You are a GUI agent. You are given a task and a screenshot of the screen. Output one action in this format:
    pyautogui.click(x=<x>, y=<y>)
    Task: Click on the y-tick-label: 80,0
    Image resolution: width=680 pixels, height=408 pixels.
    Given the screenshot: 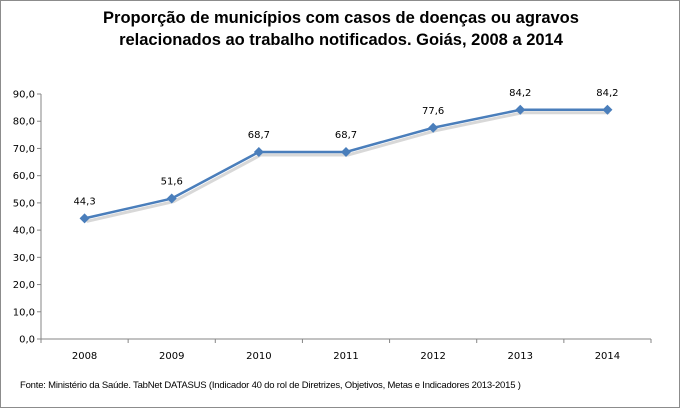 What is the action you would take?
    pyautogui.click(x=24, y=122)
    